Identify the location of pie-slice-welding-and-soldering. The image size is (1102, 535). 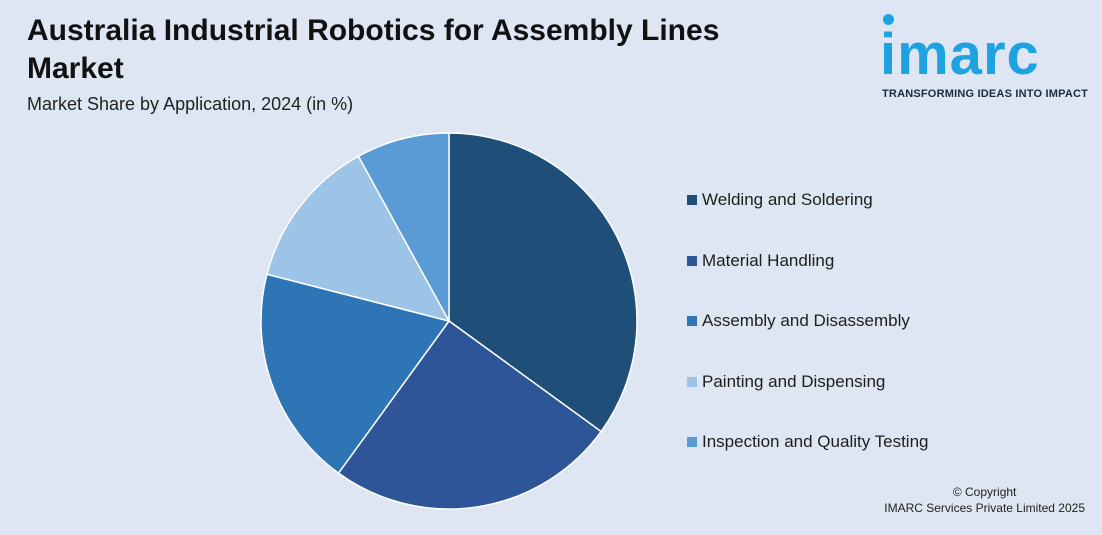
(543, 282).